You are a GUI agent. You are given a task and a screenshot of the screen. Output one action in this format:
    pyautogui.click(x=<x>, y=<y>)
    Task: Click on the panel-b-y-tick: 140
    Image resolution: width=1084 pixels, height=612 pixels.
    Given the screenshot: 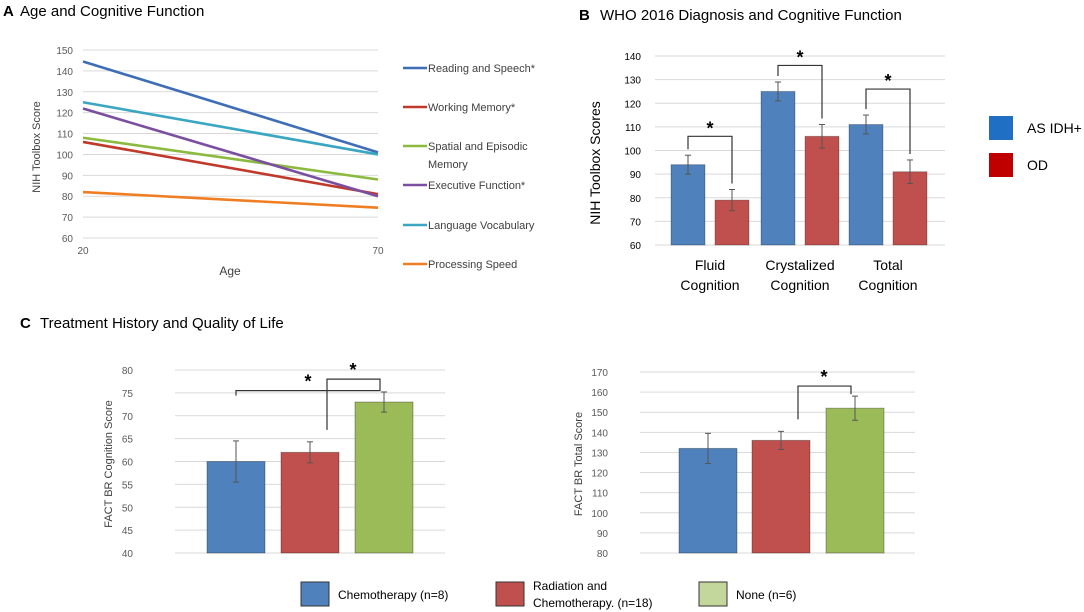 What is the action you would take?
    pyautogui.click(x=632, y=57)
    